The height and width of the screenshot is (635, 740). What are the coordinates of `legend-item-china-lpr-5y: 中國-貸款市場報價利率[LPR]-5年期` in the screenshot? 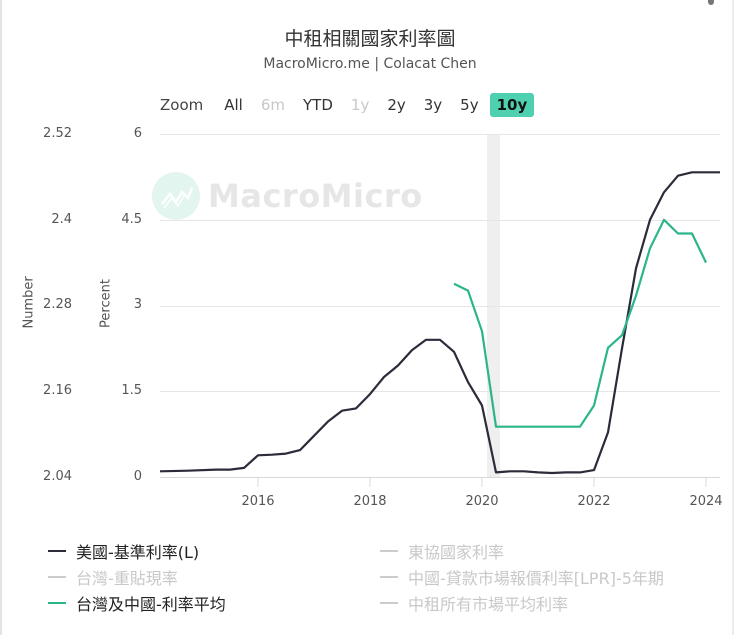 It's located at (522, 577).